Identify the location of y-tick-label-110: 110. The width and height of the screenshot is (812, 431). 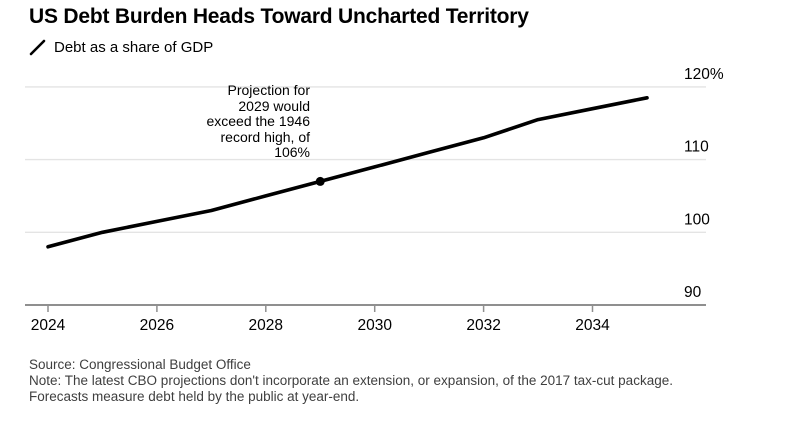
(696, 147).